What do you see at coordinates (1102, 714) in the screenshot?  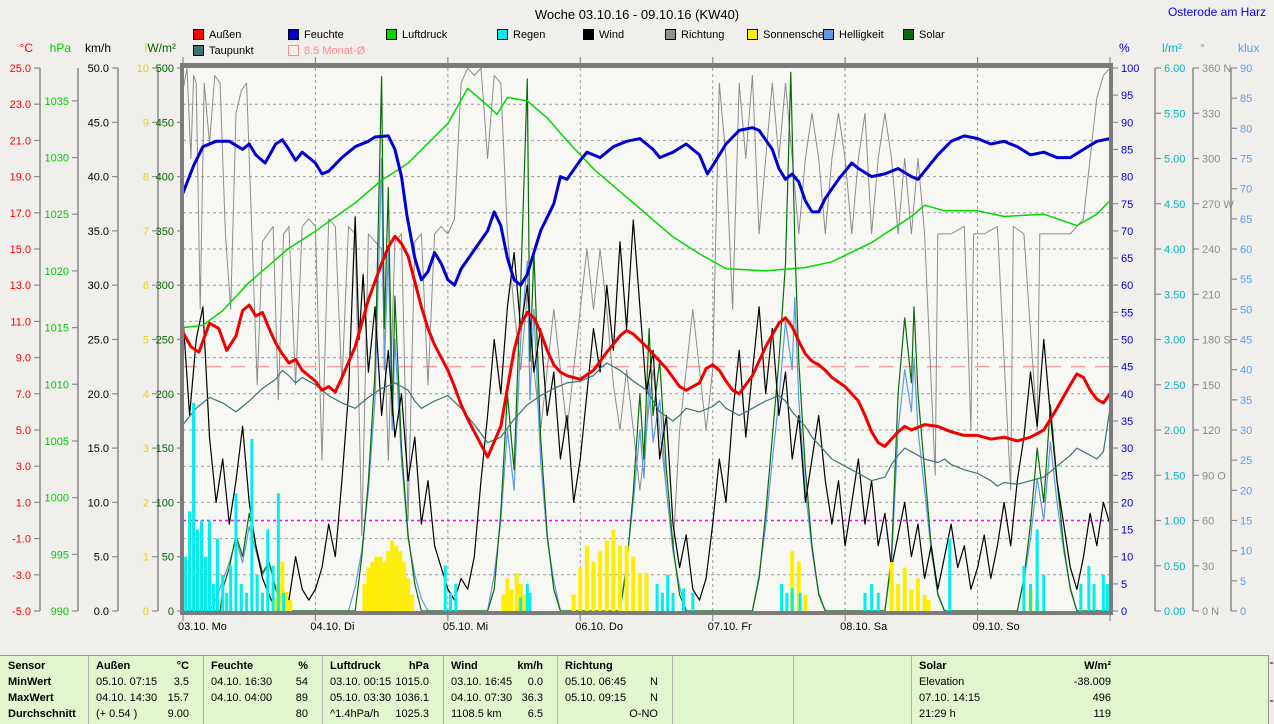 I see `stat-value: 119` at bounding box center [1102, 714].